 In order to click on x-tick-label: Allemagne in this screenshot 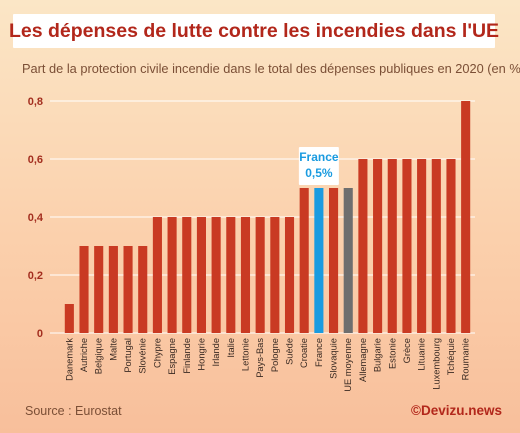, I will do `click(363, 360)`.